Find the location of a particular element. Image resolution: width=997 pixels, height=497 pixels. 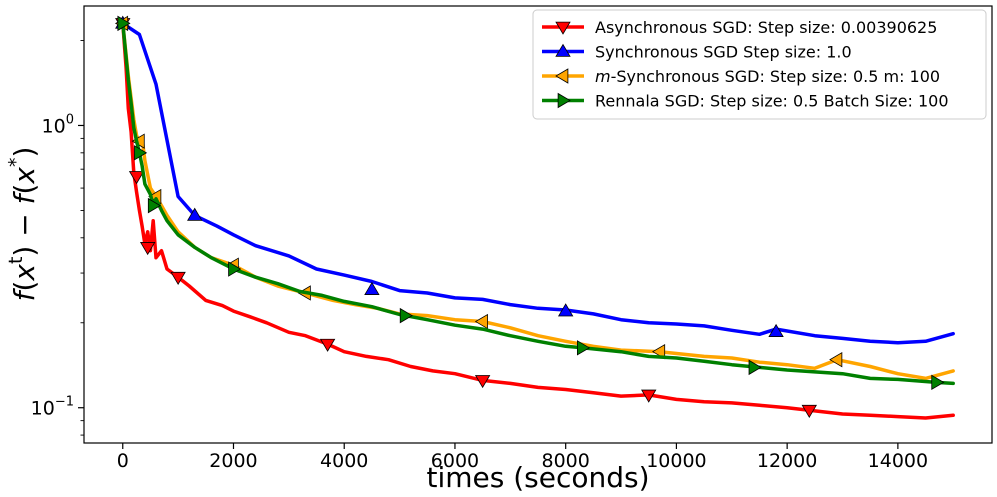

y-axis-title: f(xt) − f(x*) is located at coordinates (23, 224).